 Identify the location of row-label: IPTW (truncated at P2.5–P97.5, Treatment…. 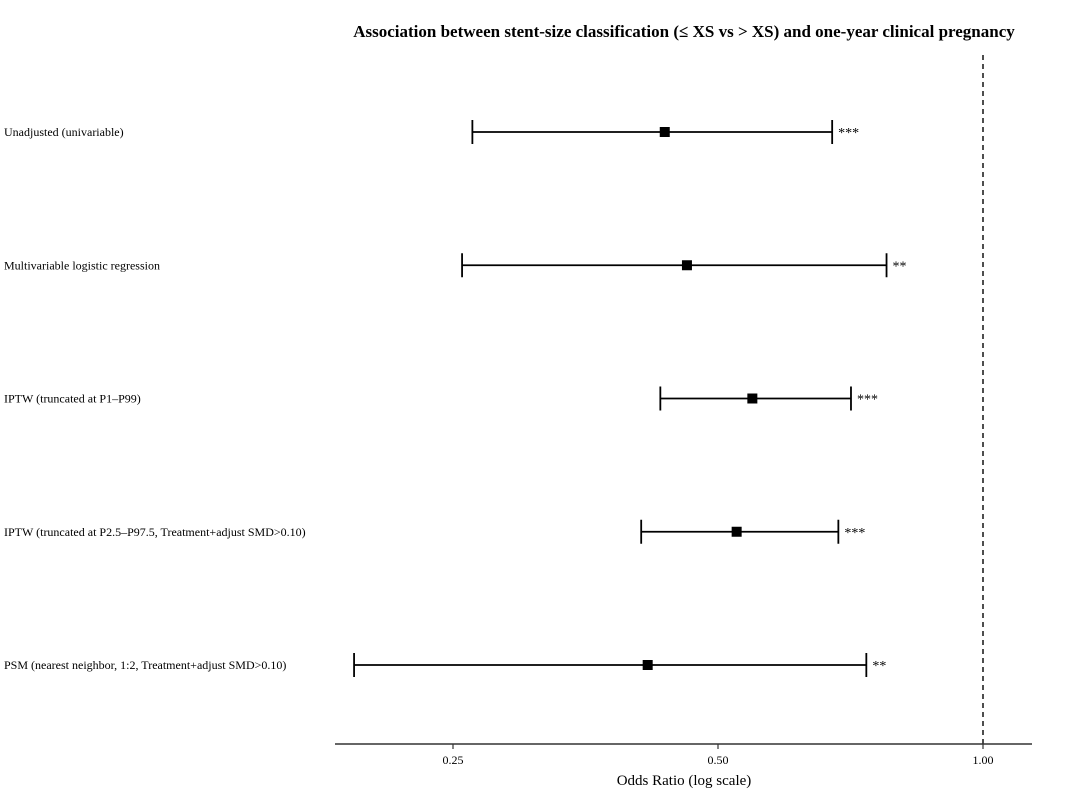
(155, 532).